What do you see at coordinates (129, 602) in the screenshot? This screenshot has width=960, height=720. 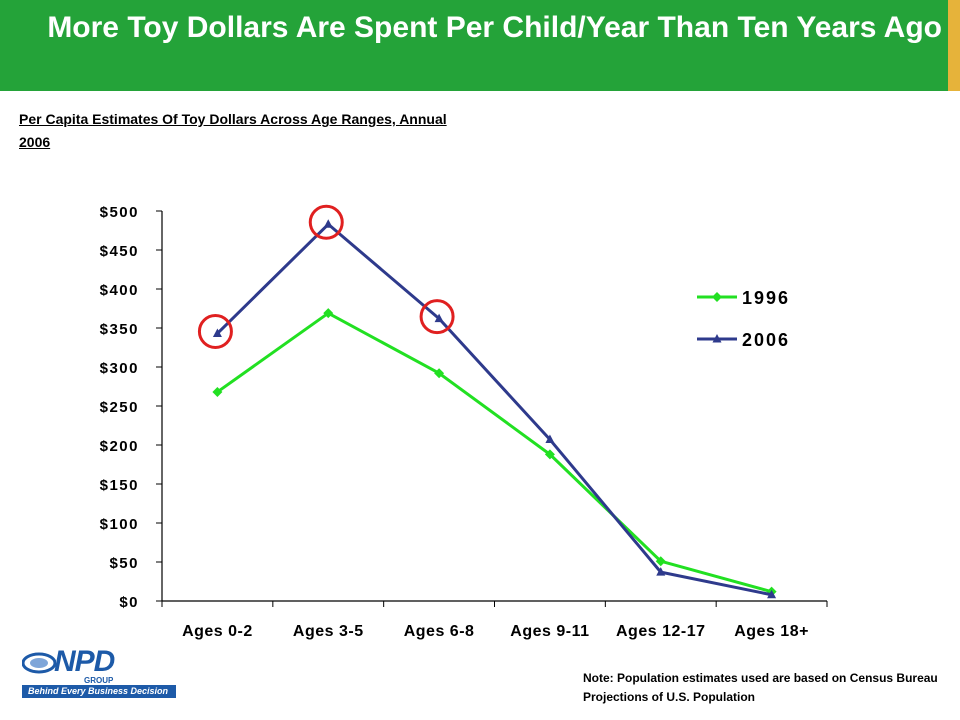 I see `y-tick-label: $0` at bounding box center [129, 602].